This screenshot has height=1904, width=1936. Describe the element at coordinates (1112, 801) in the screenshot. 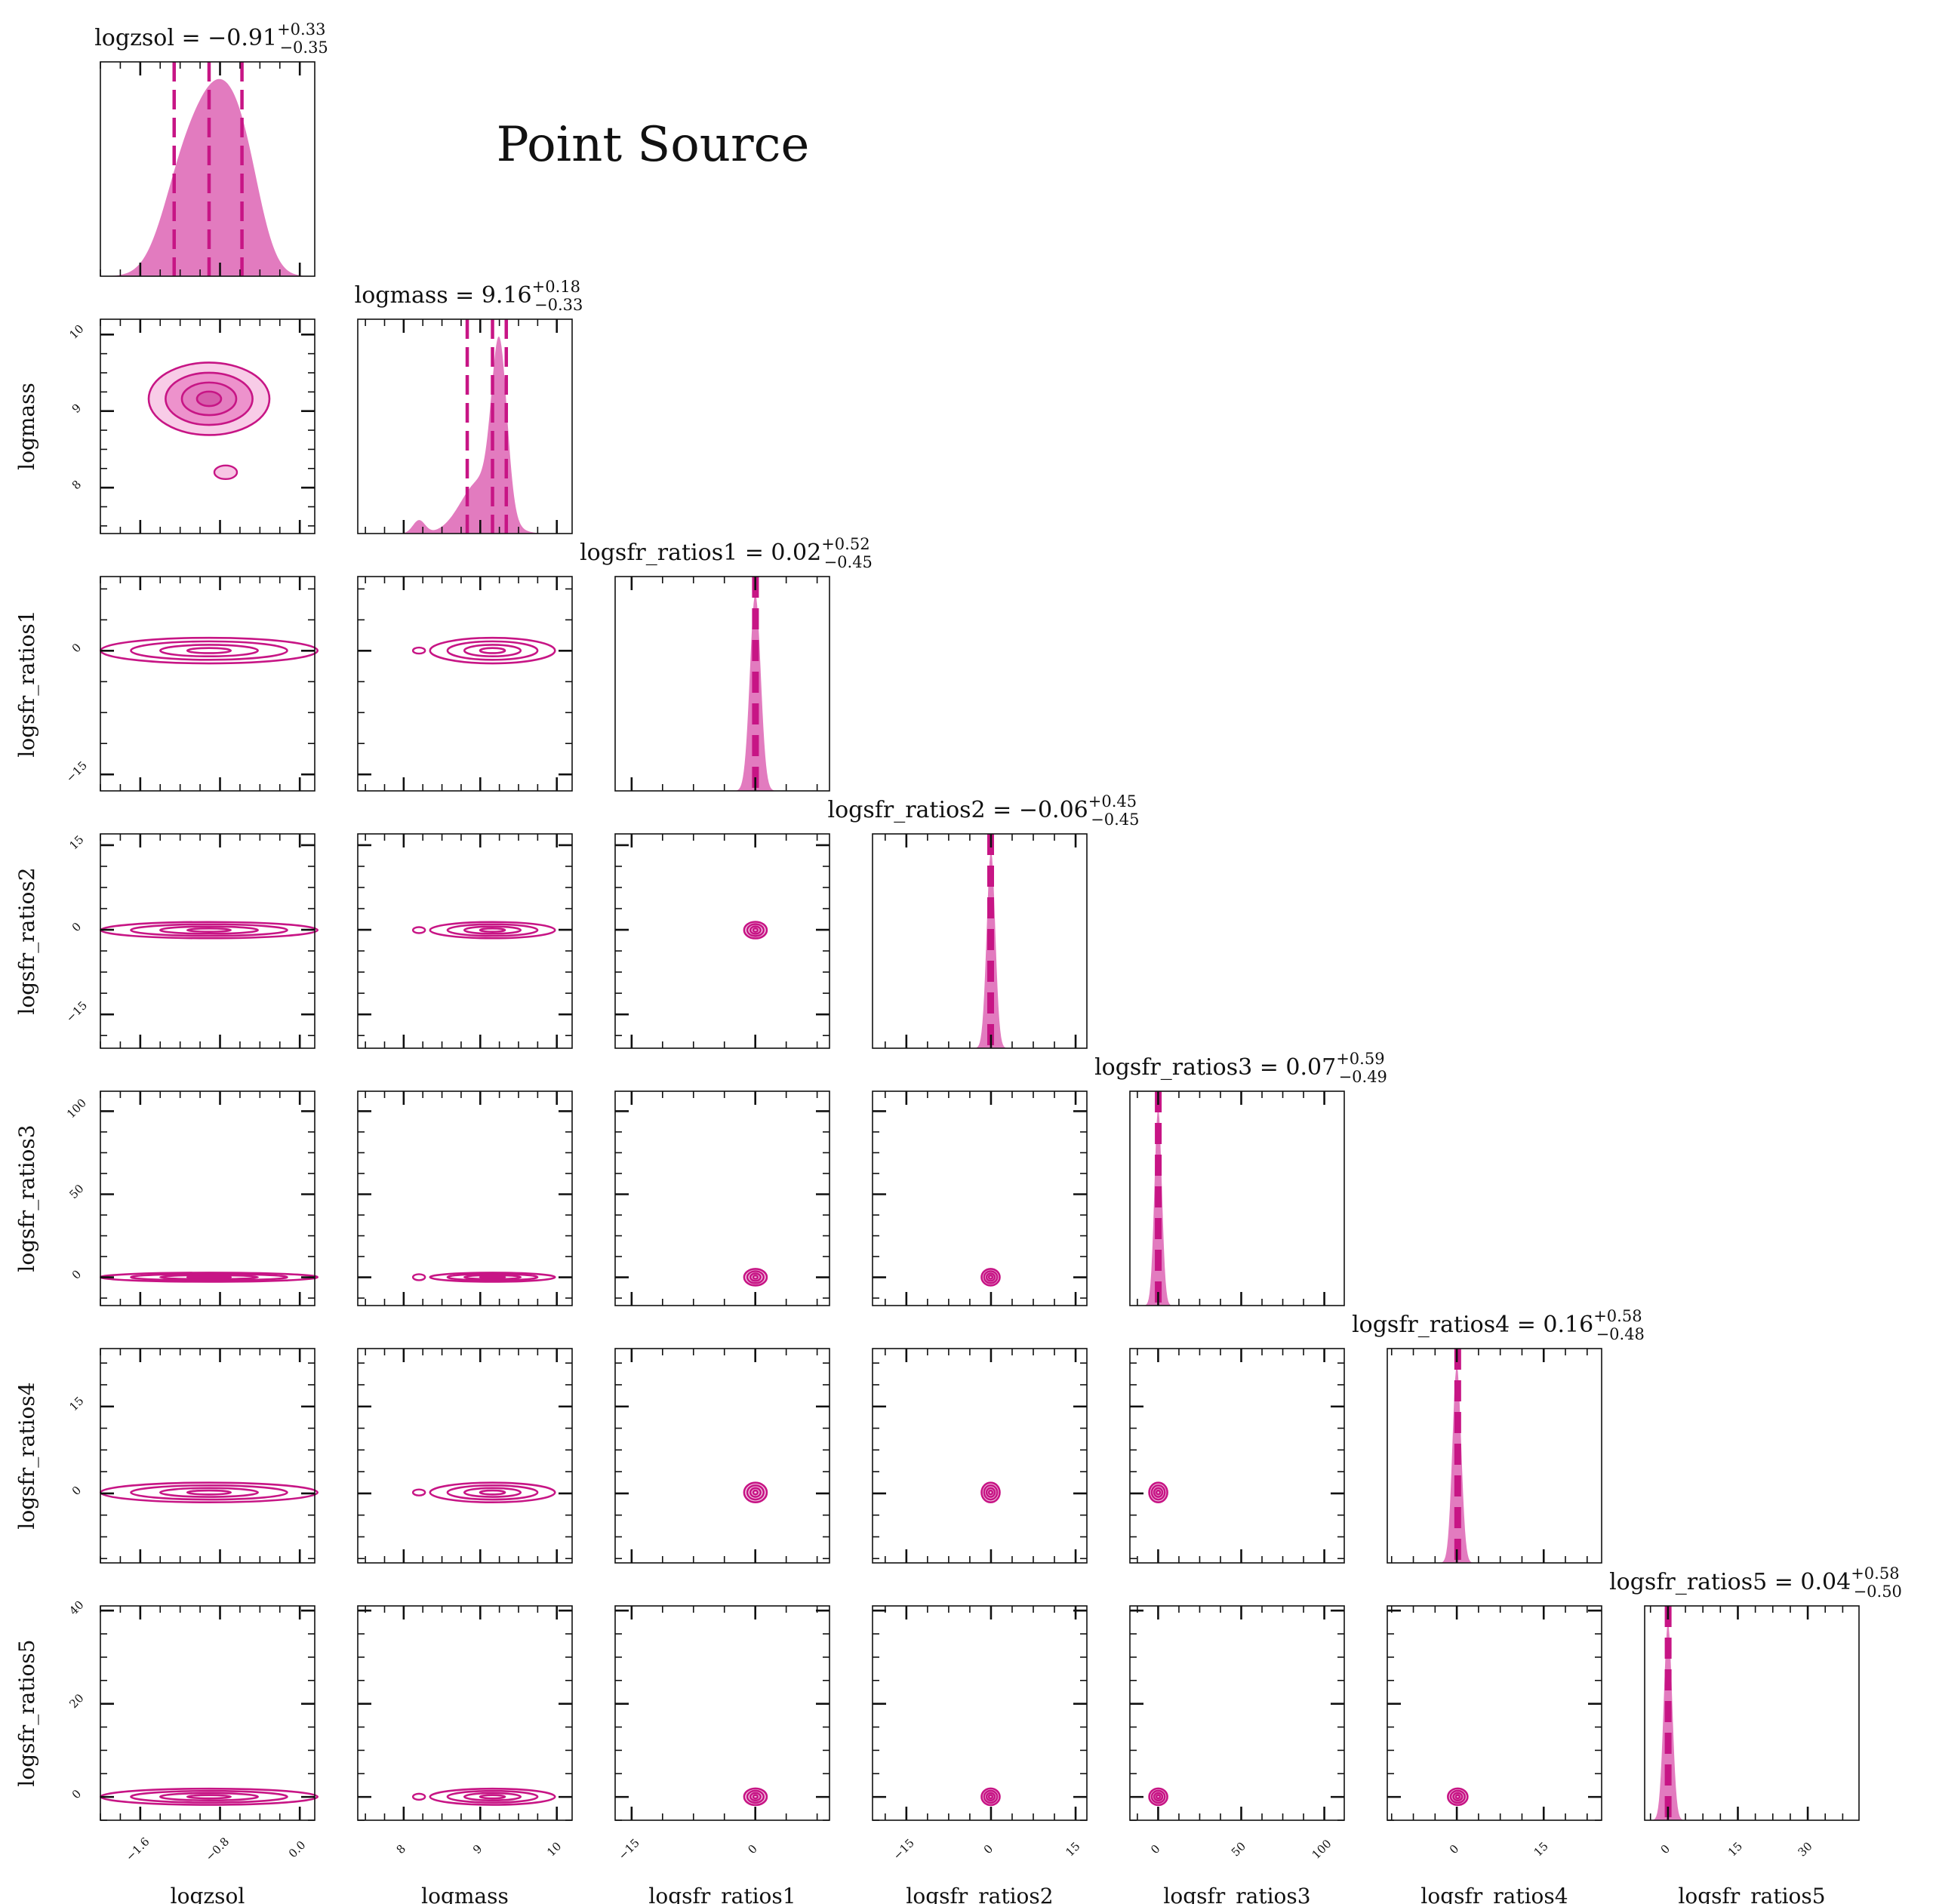

I see `param-title-plus: +0.45` at that location.